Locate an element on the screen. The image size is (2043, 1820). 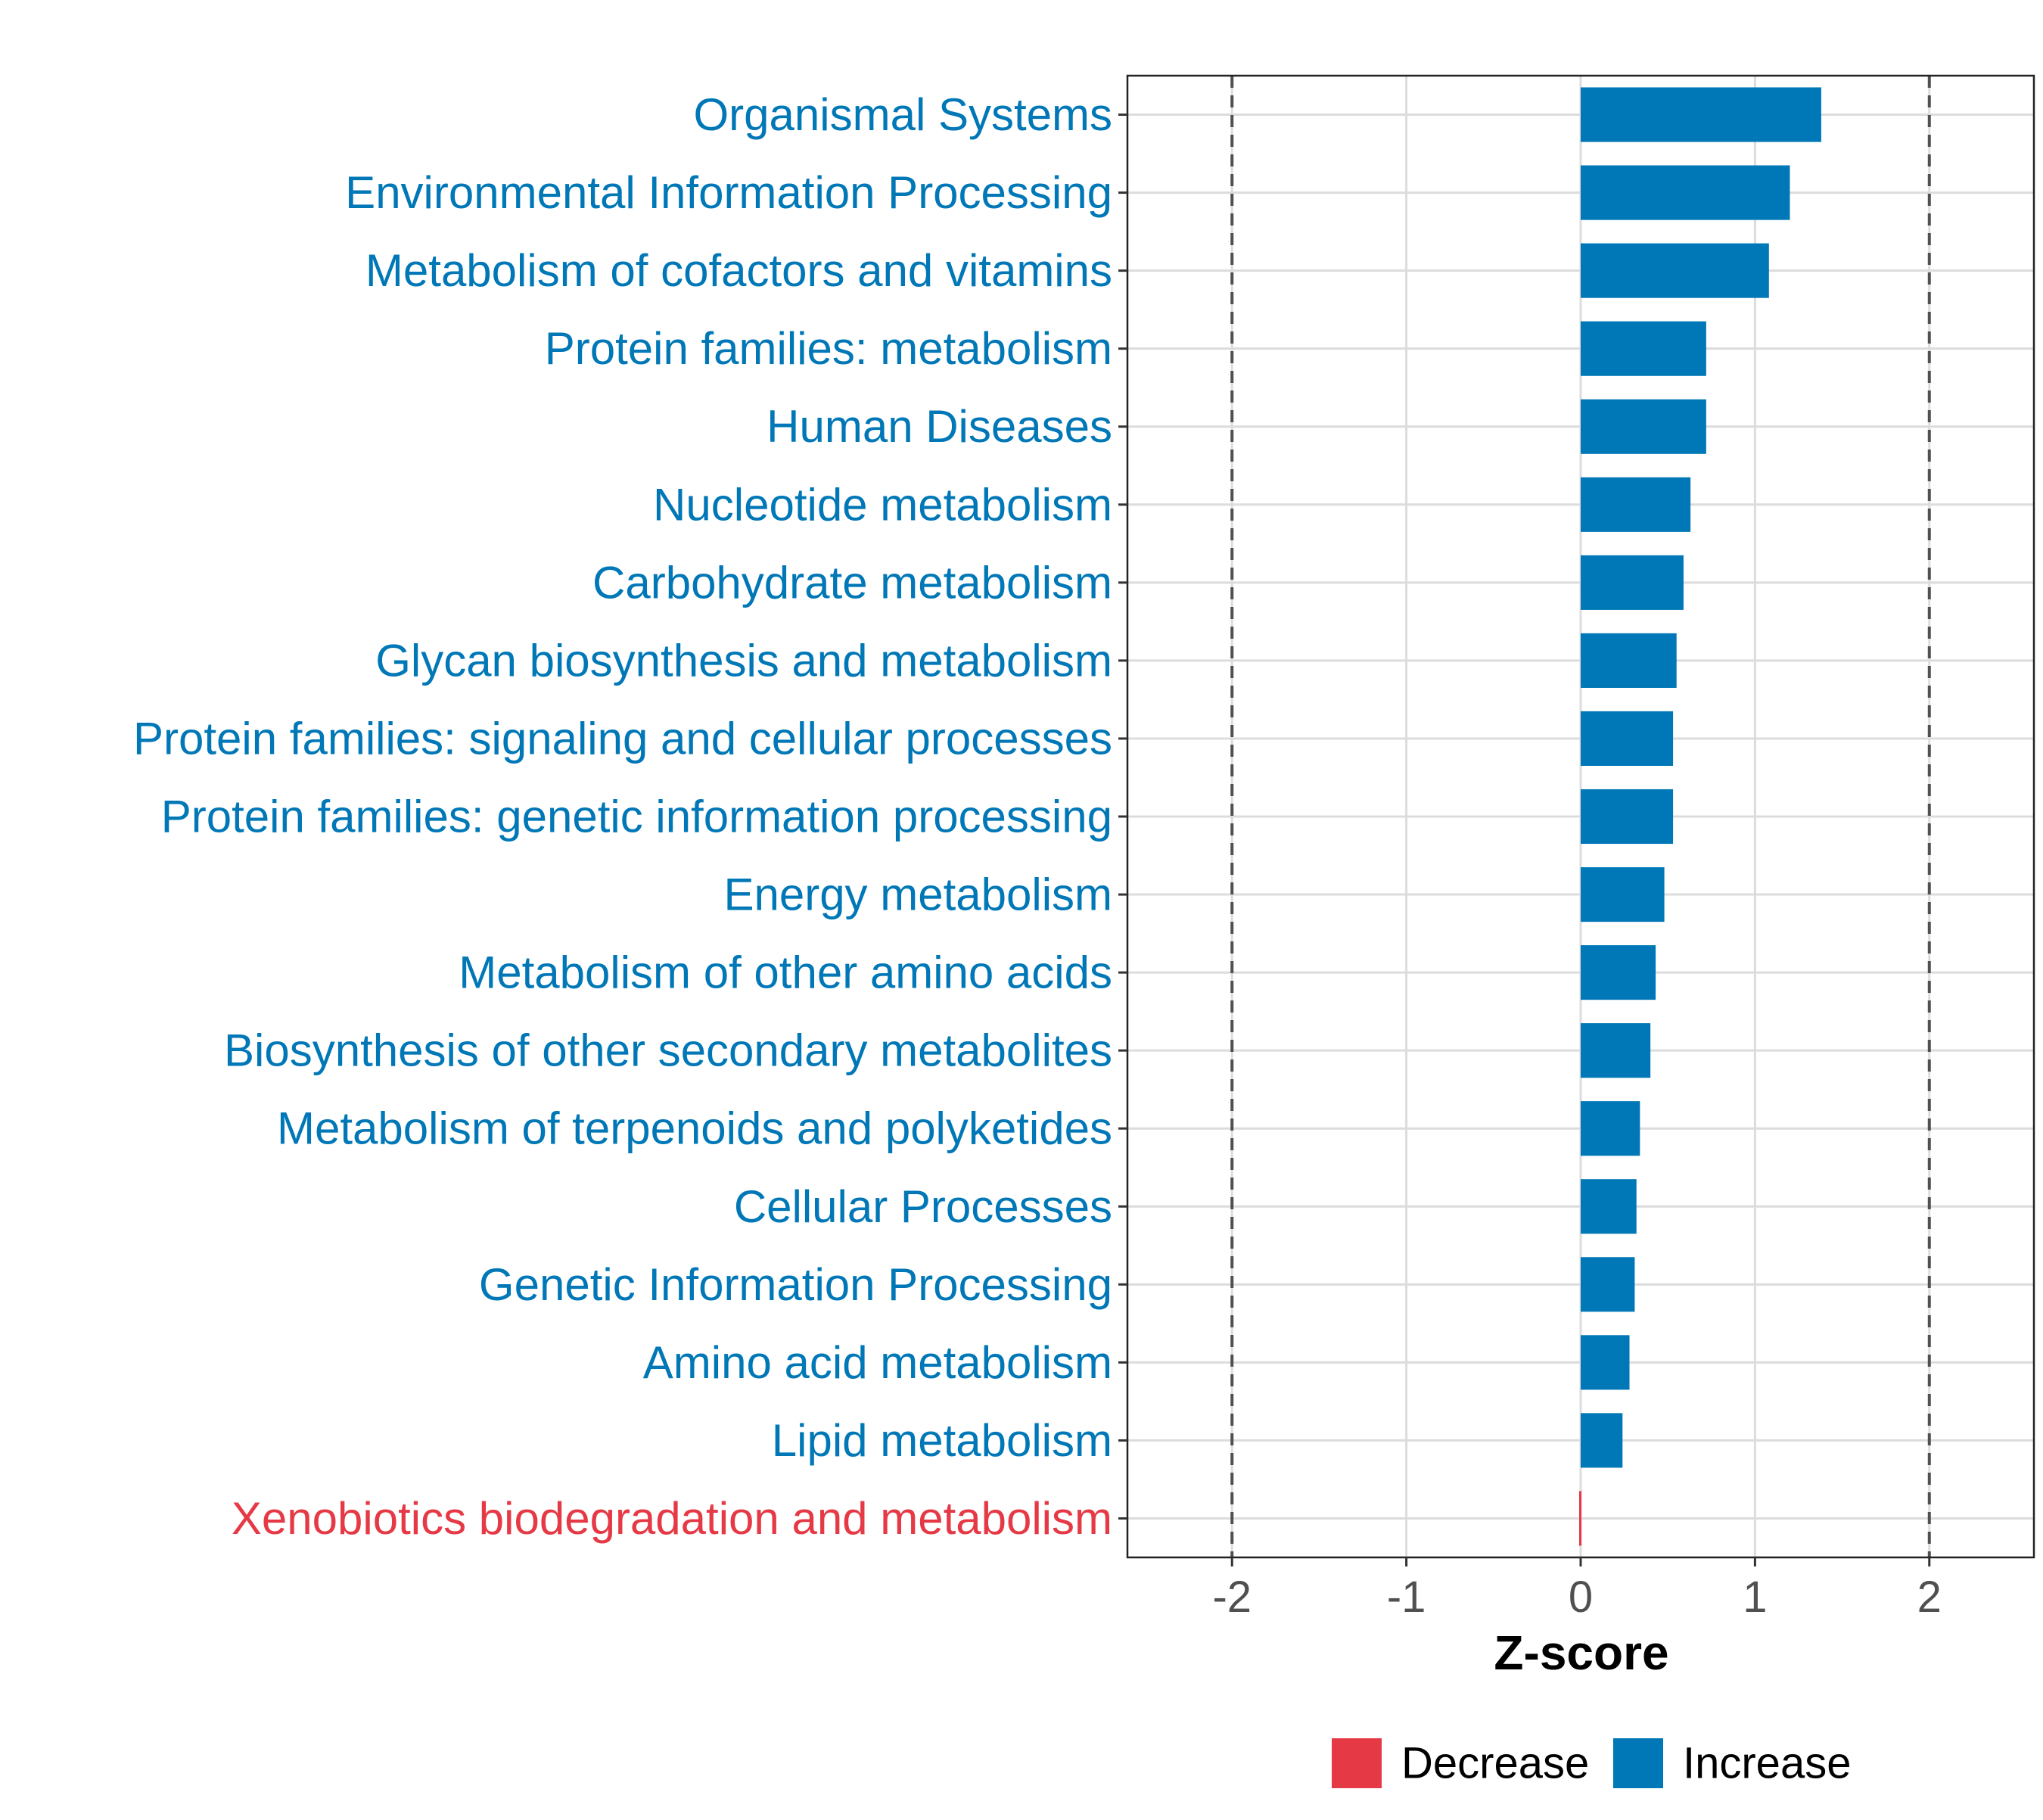
y-axis-category-label: Cellular Processes is located at coordinates (923, 1206).